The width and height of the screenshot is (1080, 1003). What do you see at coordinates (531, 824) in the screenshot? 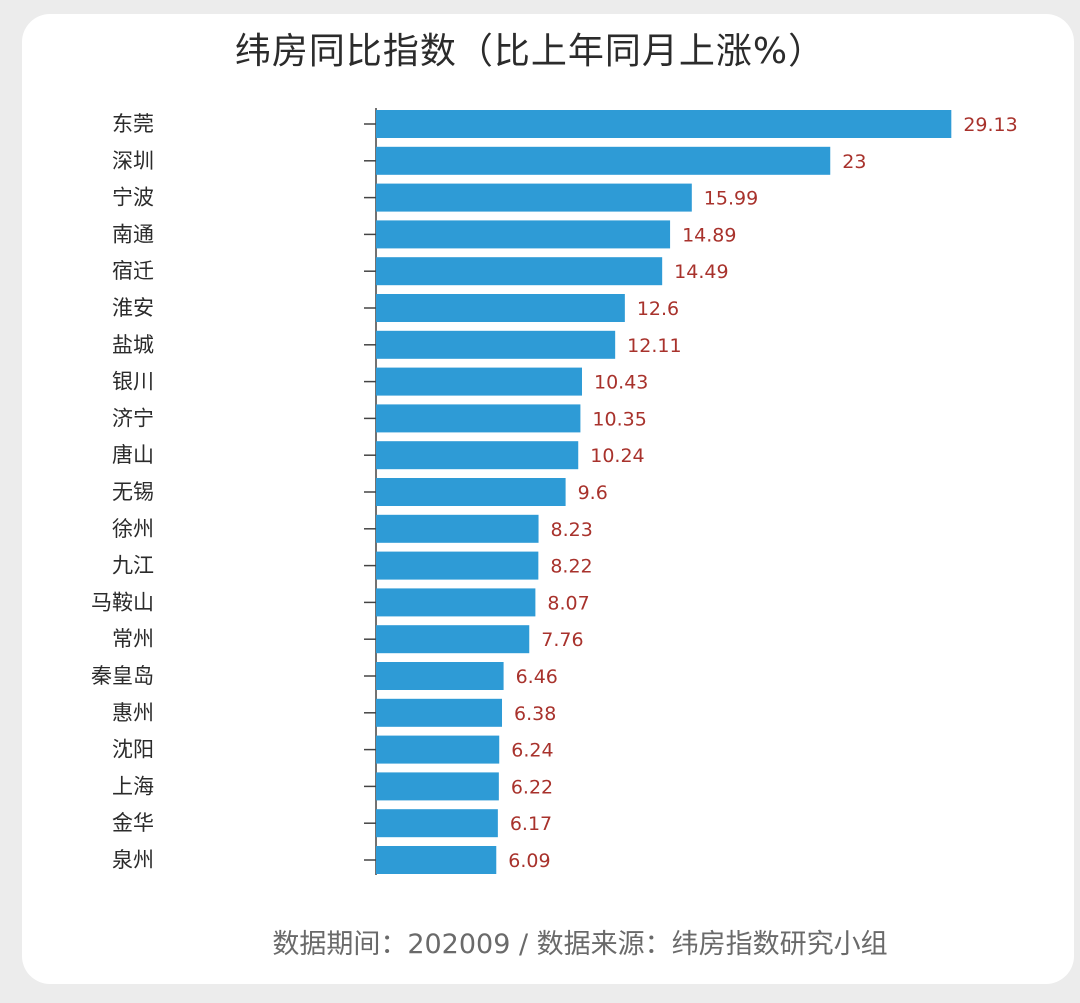
I see `value-label: 6.17` at bounding box center [531, 824].